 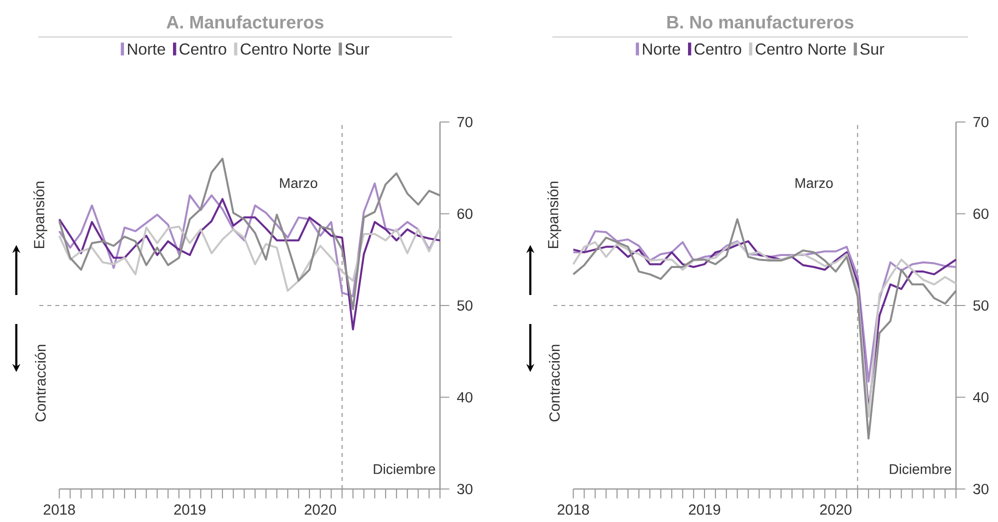 What do you see at coordinates (245, 22) in the screenshot?
I see `chart-title: A. Manufactureros` at bounding box center [245, 22].